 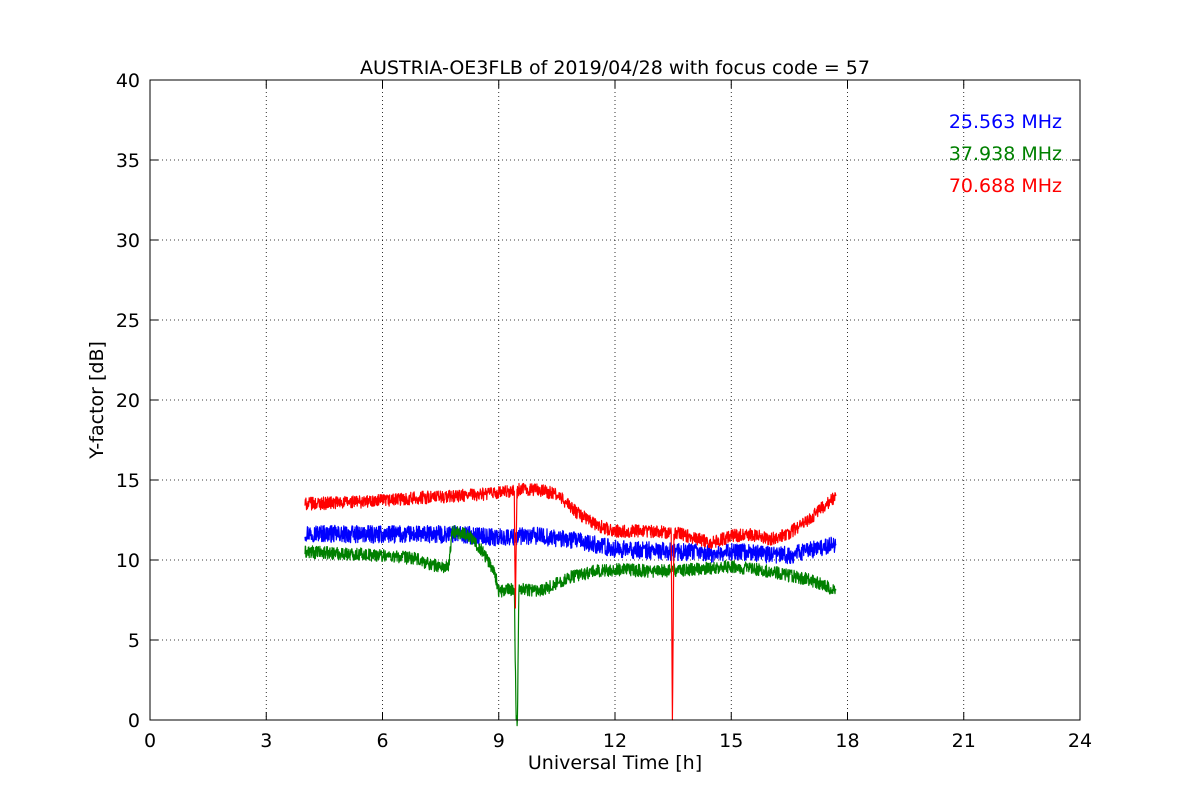 What do you see at coordinates (128, 401) in the screenshot?
I see `y-tick-label: 20` at bounding box center [128, 401].